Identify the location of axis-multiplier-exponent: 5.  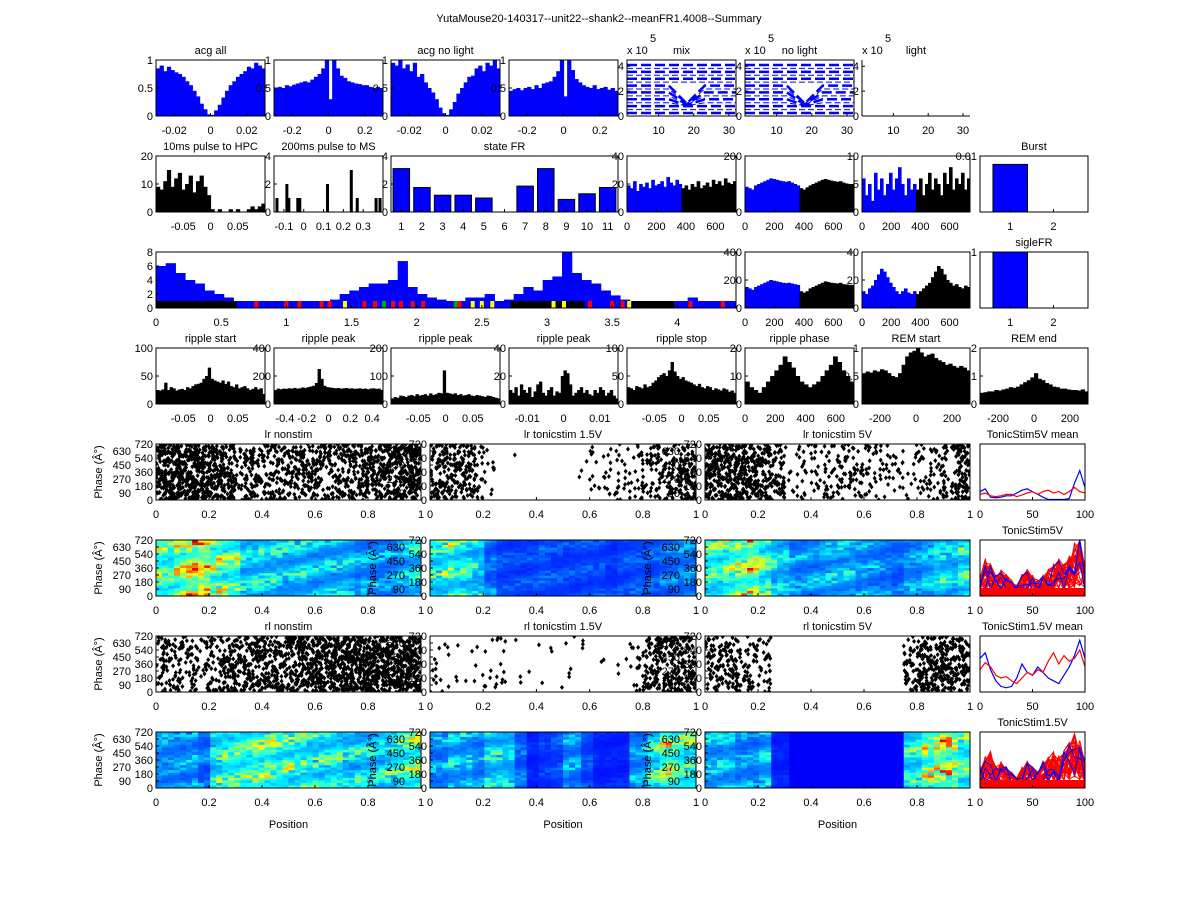
(771, 39).